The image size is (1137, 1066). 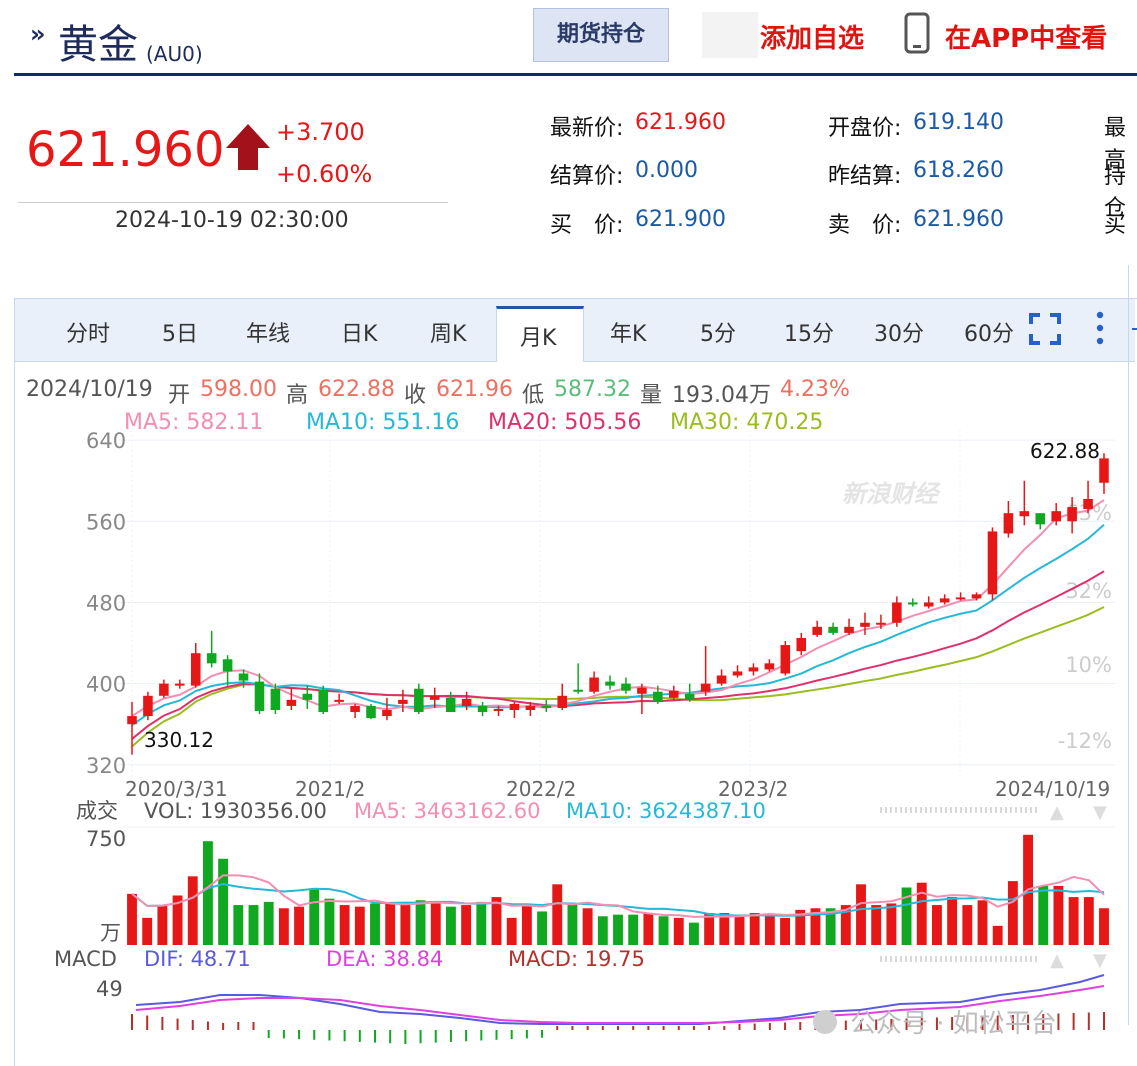 What do you see at coordinates (1100, 328) in the screenshot?
I see `more-options-icon` at bounding box center [1100, 328].